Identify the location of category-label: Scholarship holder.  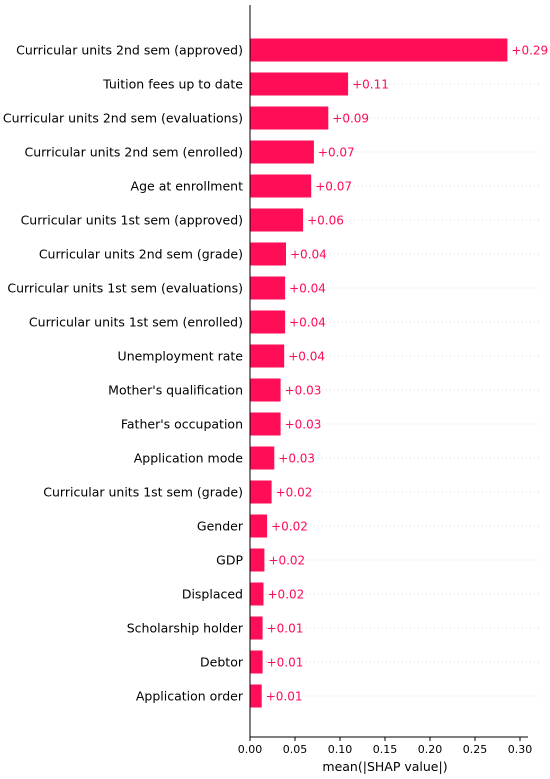
(185, 628).